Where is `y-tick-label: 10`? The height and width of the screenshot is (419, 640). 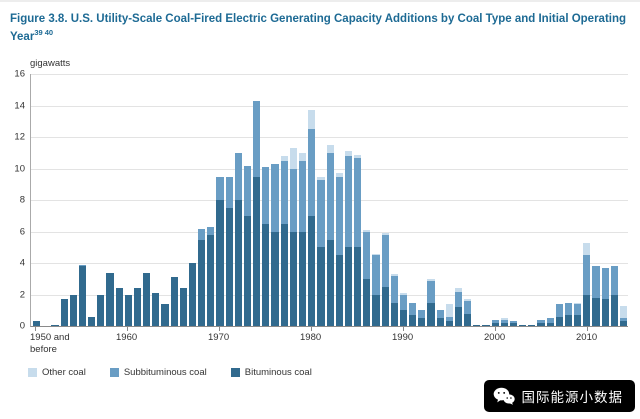 y-tick-label: 10 is located at coordinates (19, 169).